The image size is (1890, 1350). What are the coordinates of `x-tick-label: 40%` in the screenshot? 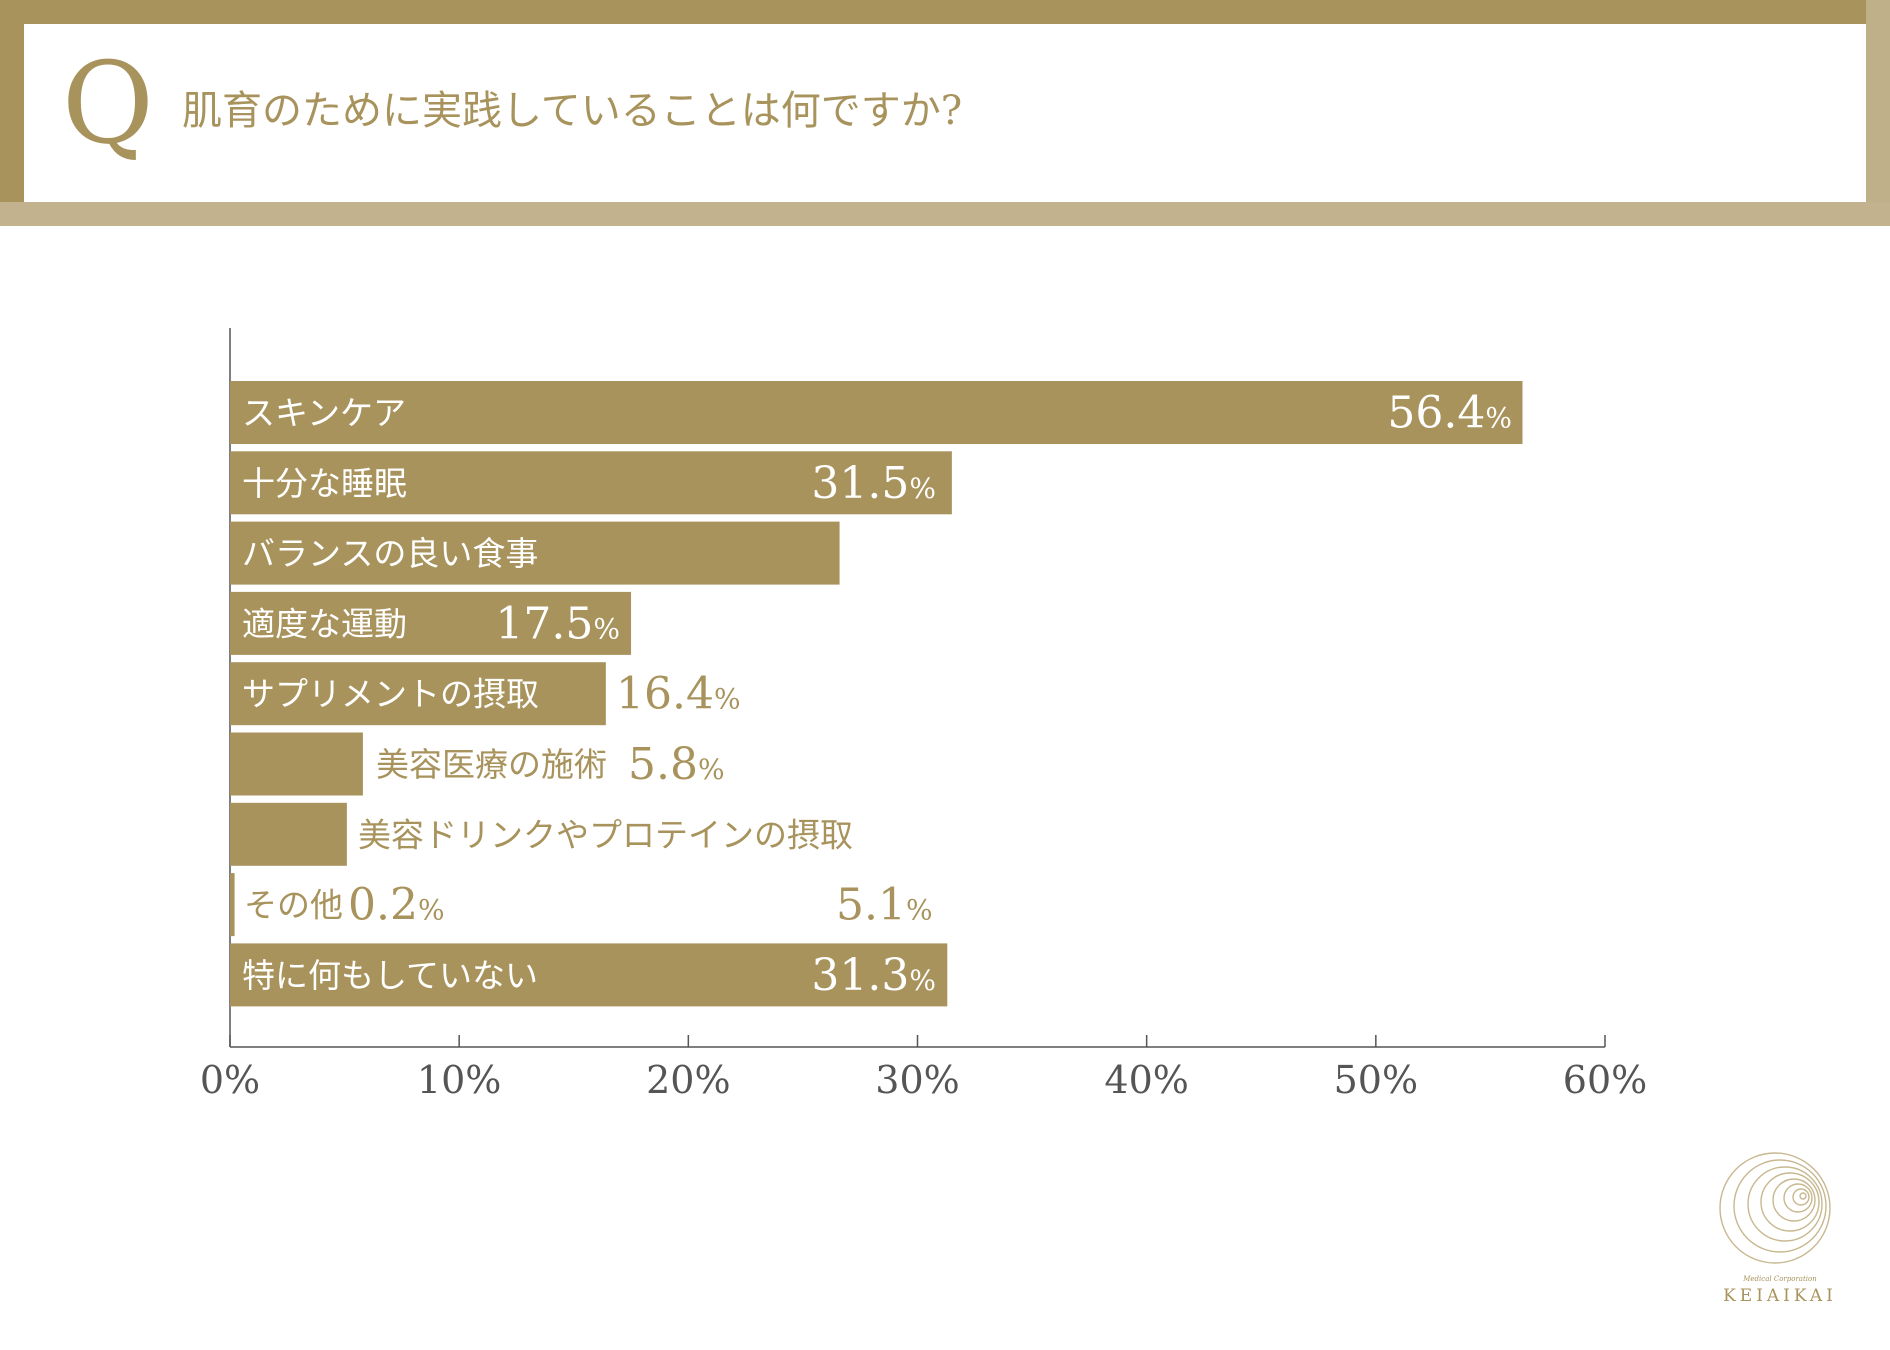 It's located at (1146, 1080).